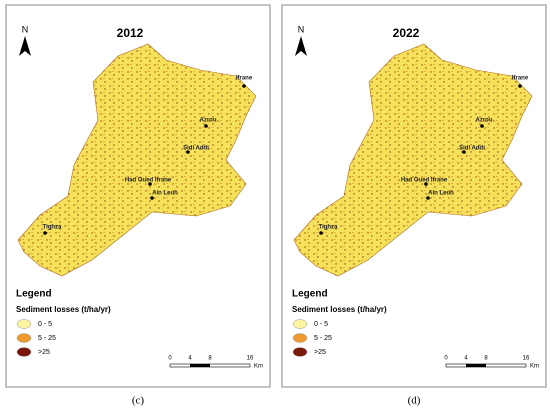  Describe the element at coordinates (130, 33) in the screenshot. I see `map-title: 2012` at that location.